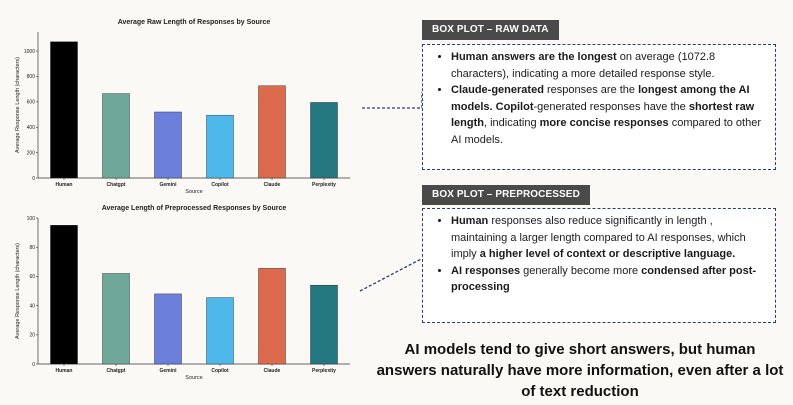  What do you see at coordinates (32, 277) in the screenshot?
I see `y-tick-label: 60` at bounding box center [32, 277].